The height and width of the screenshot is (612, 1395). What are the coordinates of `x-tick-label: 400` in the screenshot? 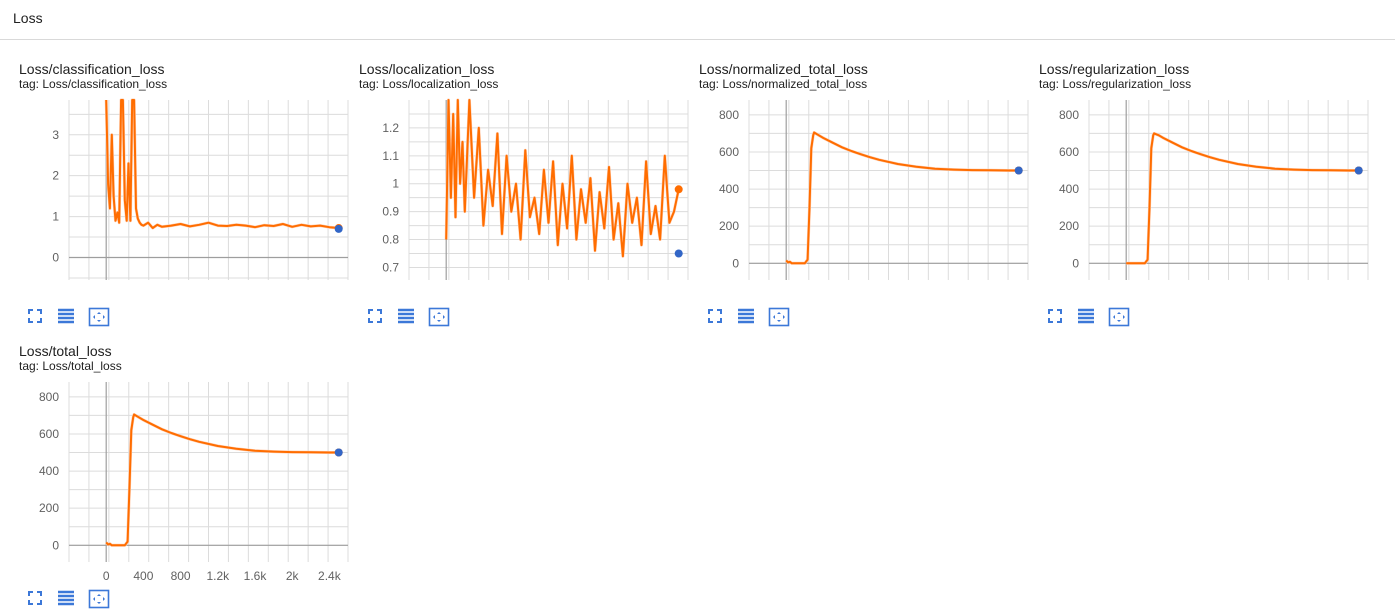 It's located at (143, 576).